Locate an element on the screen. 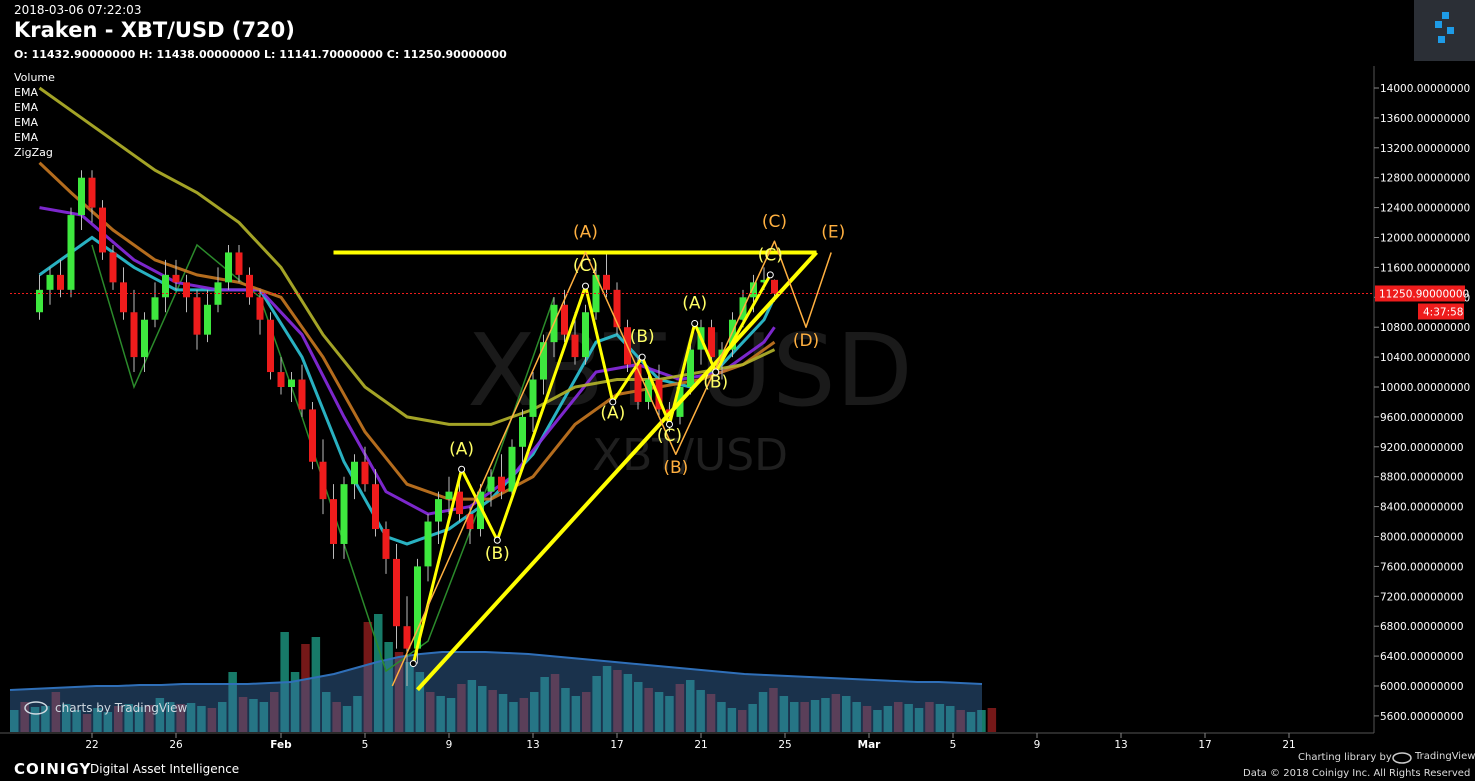 This screenshot has width=1475, height=781. time-tick-label: Feb is located at coordinates (281, 745).